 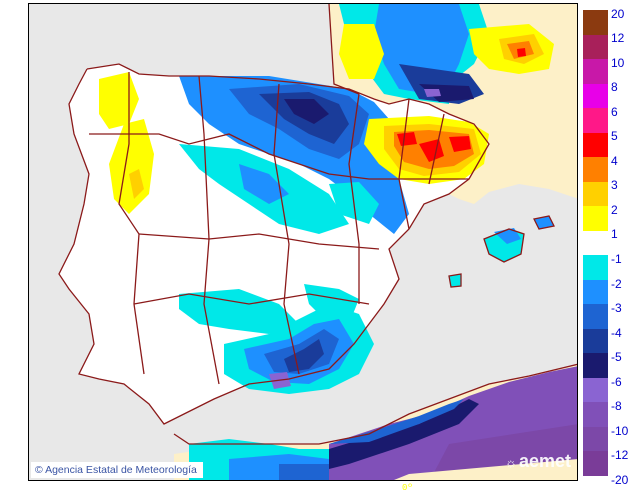 I want to click on legend-label: 12, so click(x=618, y=38).